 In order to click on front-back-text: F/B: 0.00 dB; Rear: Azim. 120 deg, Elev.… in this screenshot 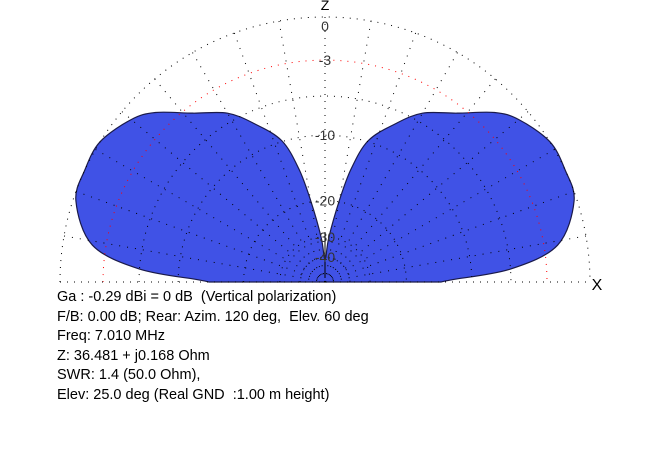, I will do `click(213, 316)`.